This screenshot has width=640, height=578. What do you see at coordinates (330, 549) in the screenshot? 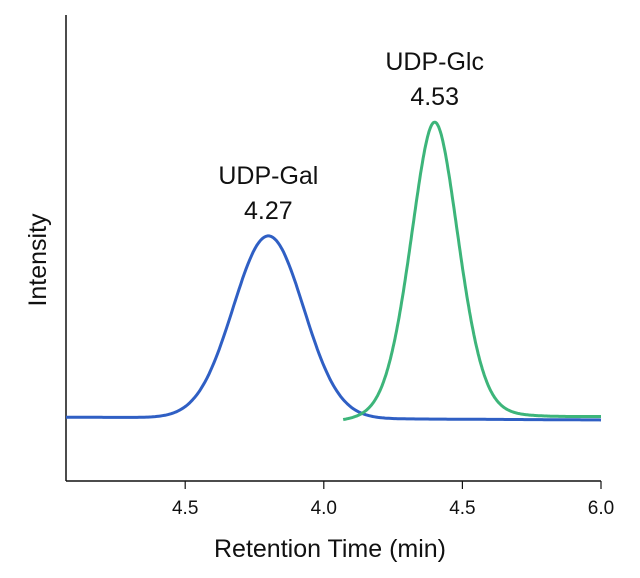
I see `x-axis-label: Retention Time (min)` at bounding box center [330, 549].